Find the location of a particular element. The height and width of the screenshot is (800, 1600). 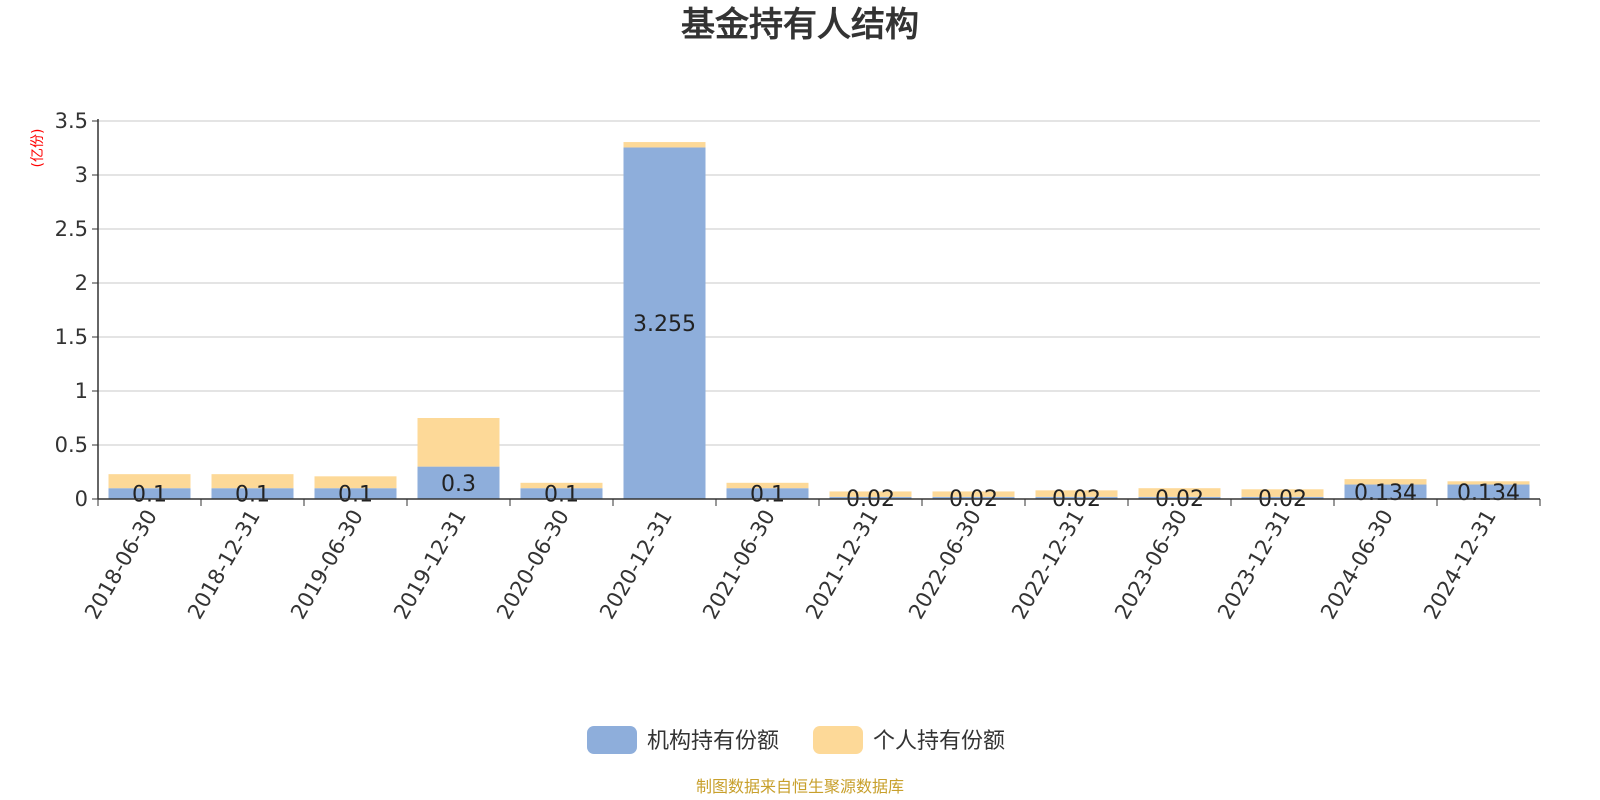

chart-title: 基金持有人结构 is located at coordinates (800, 25).